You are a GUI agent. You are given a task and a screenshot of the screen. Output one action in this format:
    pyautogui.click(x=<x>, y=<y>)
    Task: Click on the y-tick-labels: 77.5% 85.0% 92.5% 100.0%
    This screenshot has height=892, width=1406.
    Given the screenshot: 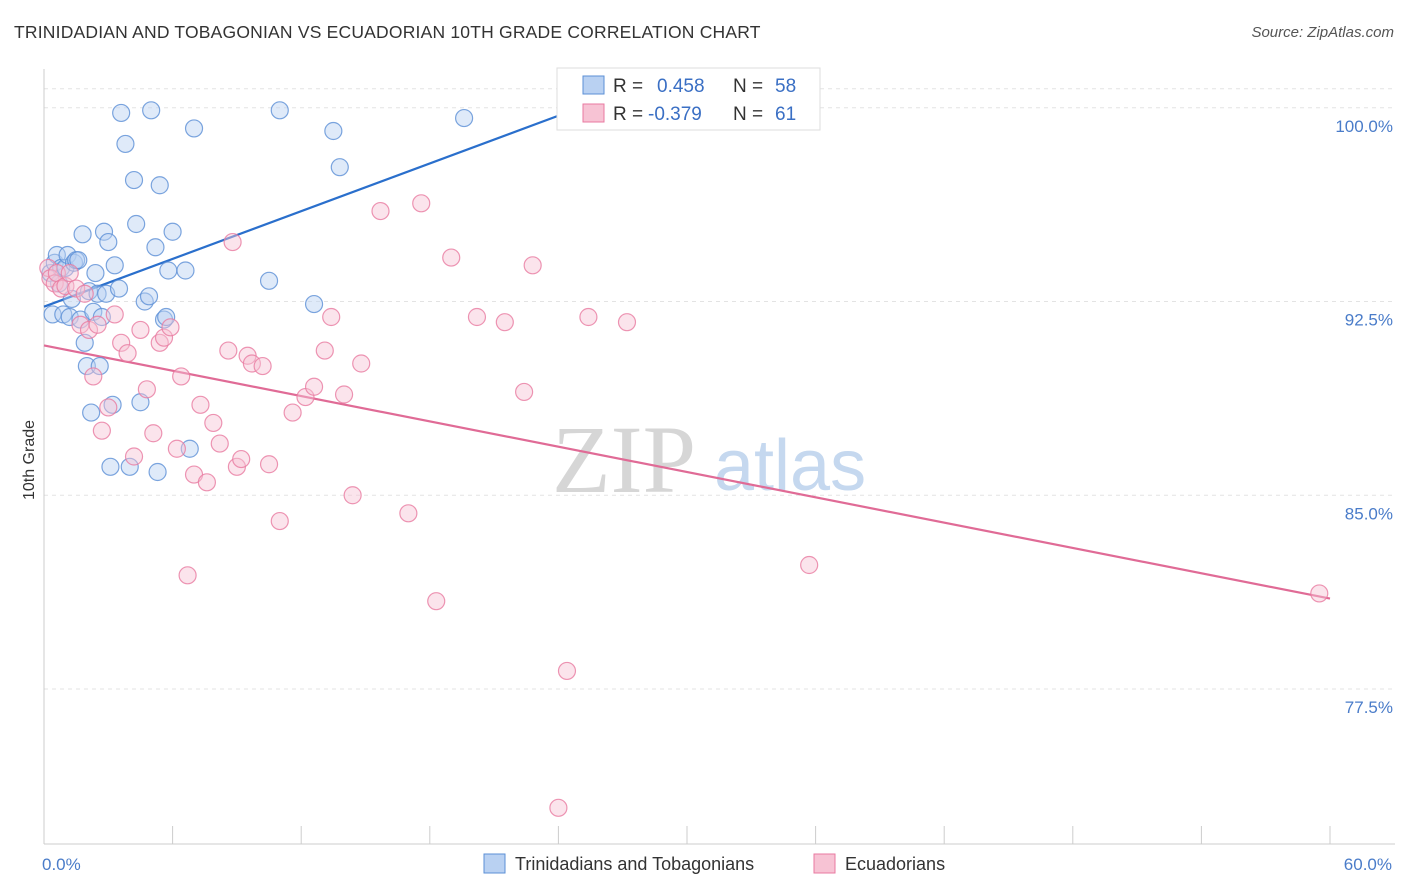 What is the action you would take?
    pyautogui.click(x=1364, y=417)
    